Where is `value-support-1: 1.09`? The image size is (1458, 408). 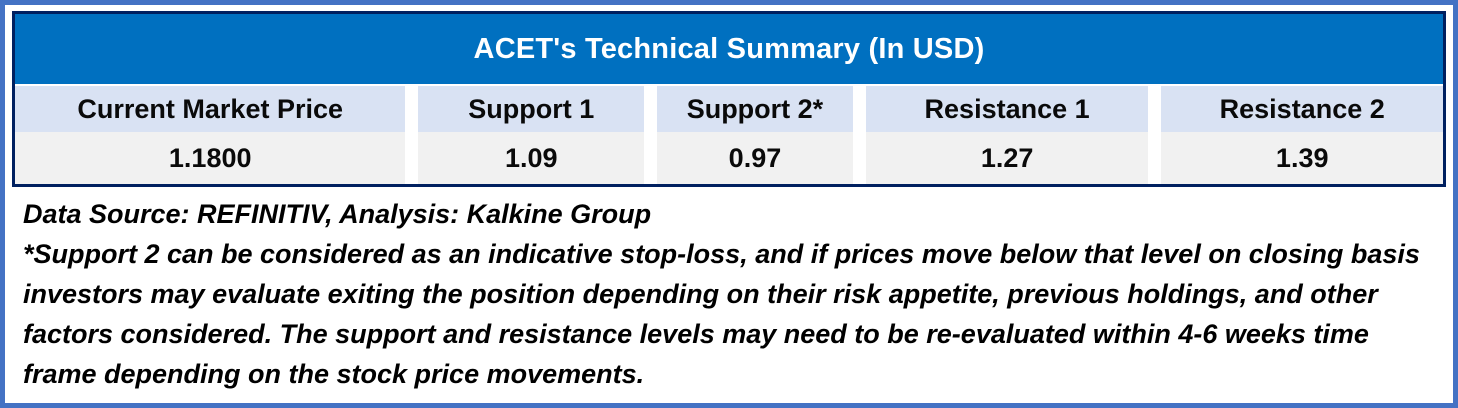 value-support-1: 1.09 is located at coordinates (531, 158).